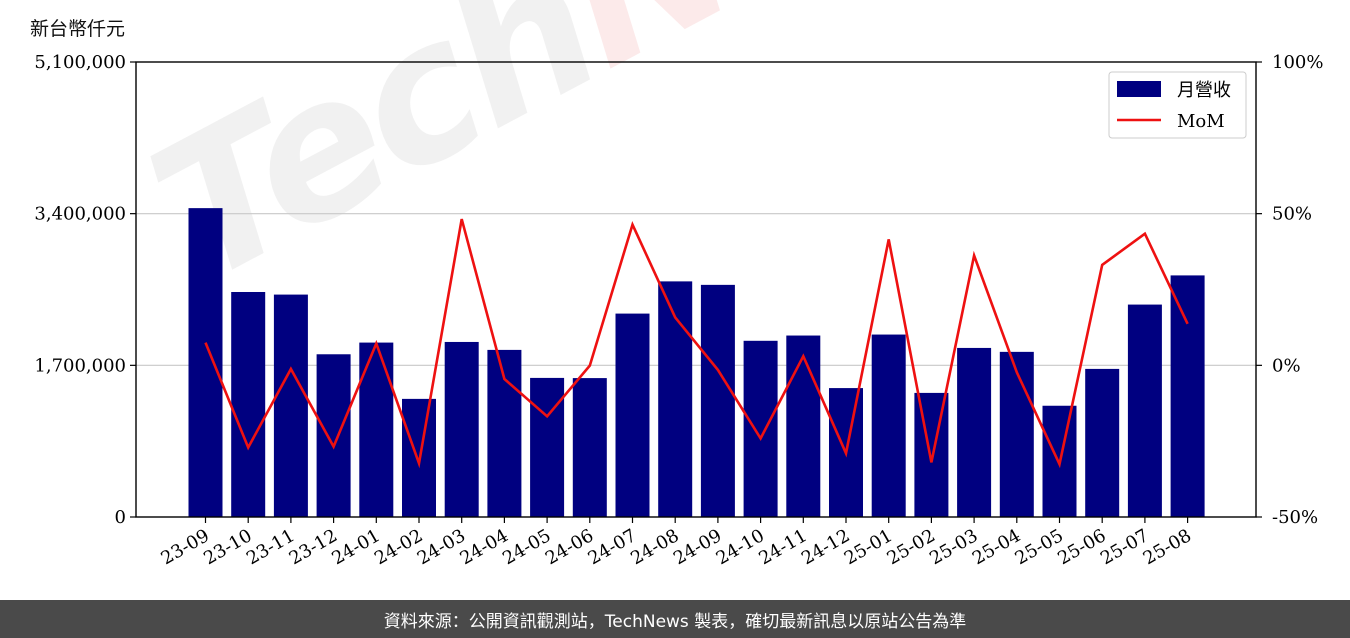  What do you see at coordinates (910, 547) in the screenshot?
I see `x-tick-label: 25-02` at bounding box center [910, 547].